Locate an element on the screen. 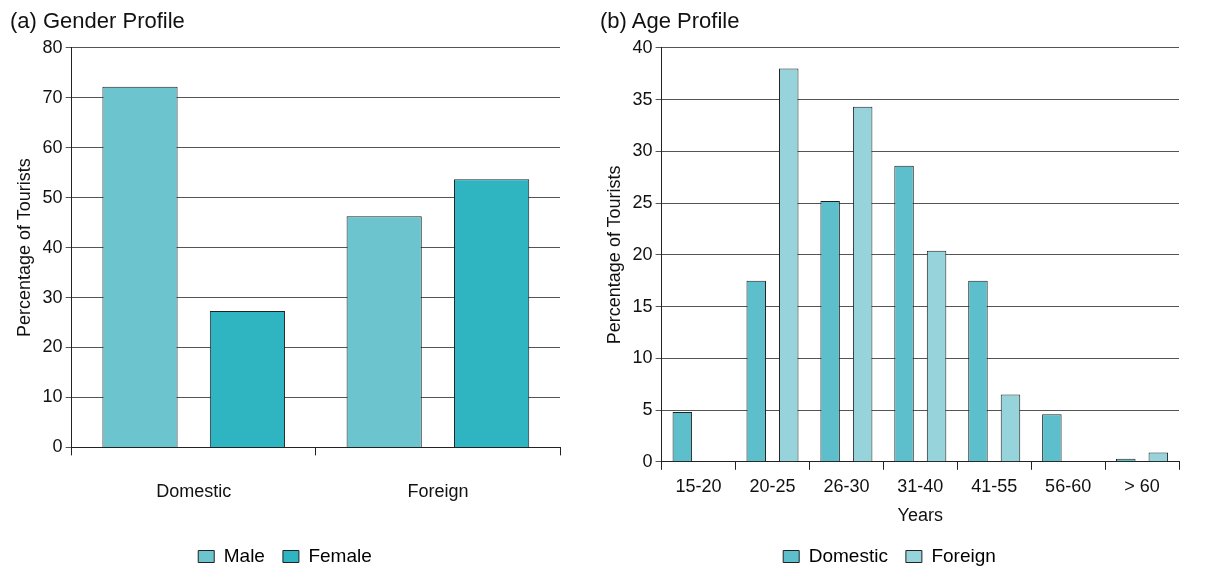  x-tick-label: 56-60 is located at coordinates (1068, 485).